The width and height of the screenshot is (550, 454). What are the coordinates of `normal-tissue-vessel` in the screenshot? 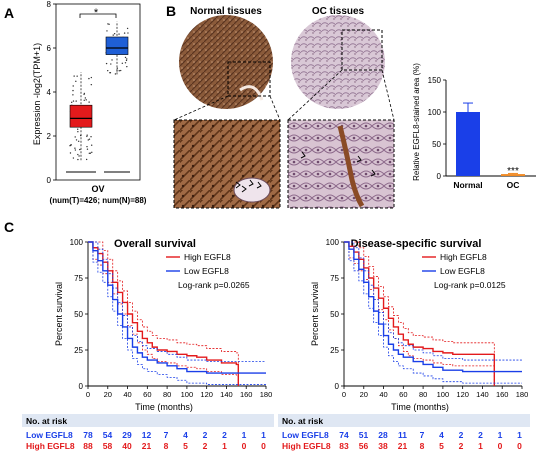 It's located at (251, 93).